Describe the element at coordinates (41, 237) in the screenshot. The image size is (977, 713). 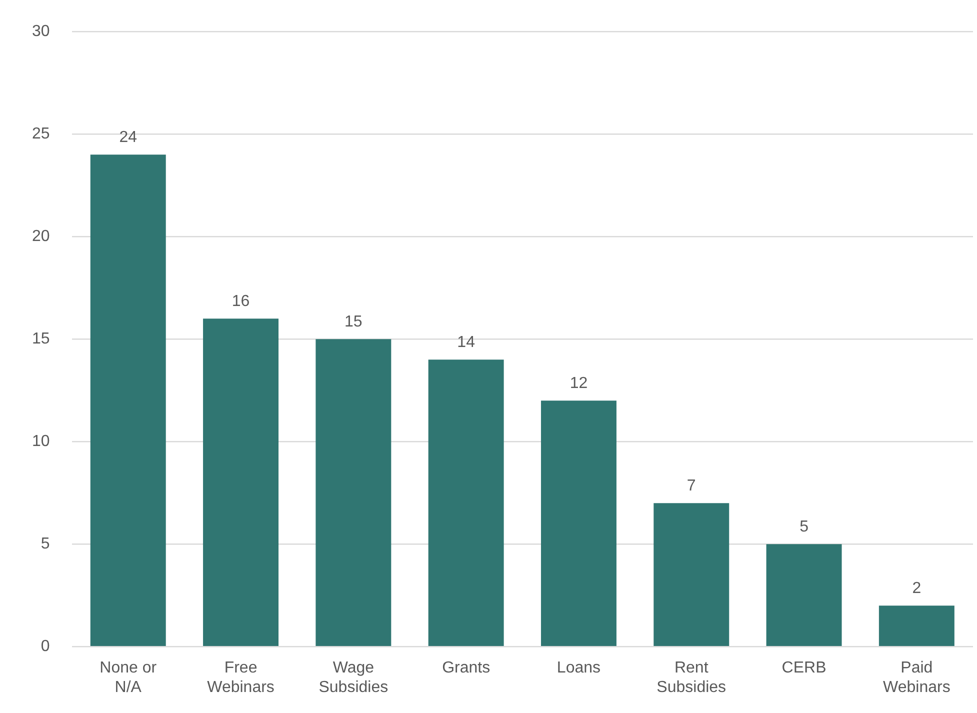
I see `y-tick-label: 20` at that location.